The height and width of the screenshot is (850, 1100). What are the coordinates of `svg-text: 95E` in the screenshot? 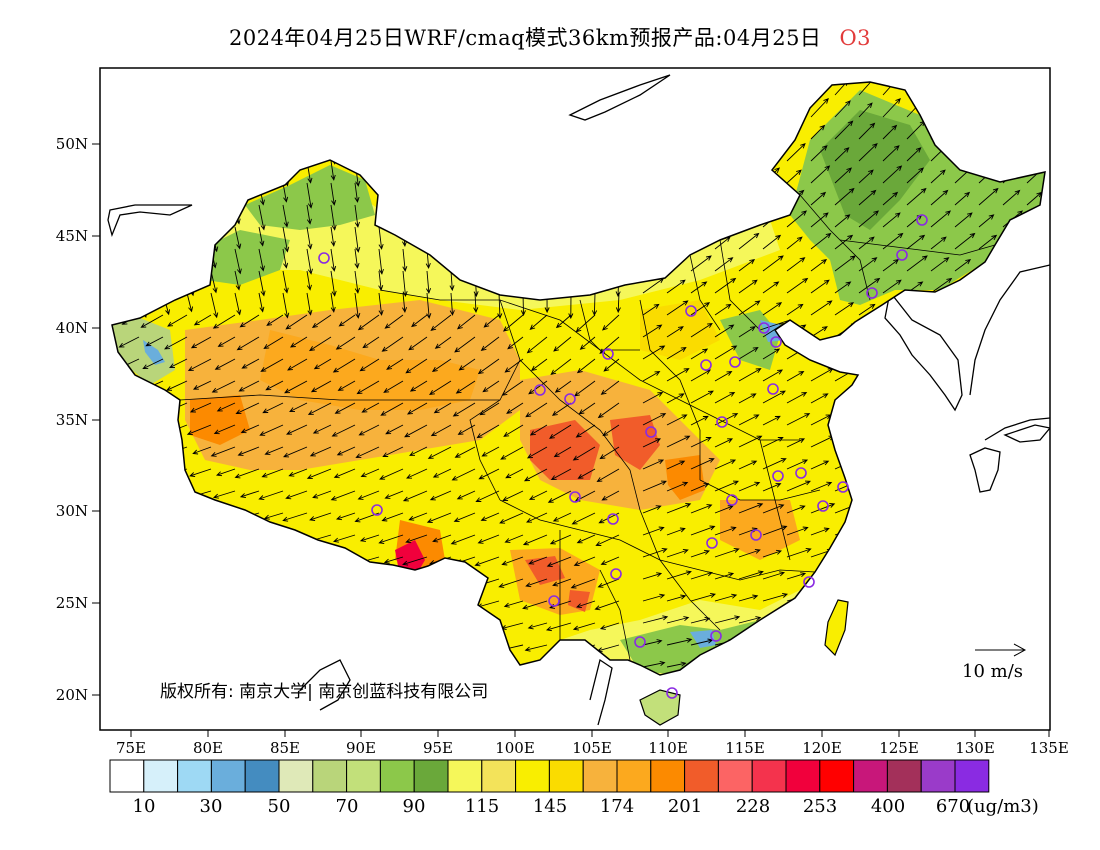 It's located at (438, 748).